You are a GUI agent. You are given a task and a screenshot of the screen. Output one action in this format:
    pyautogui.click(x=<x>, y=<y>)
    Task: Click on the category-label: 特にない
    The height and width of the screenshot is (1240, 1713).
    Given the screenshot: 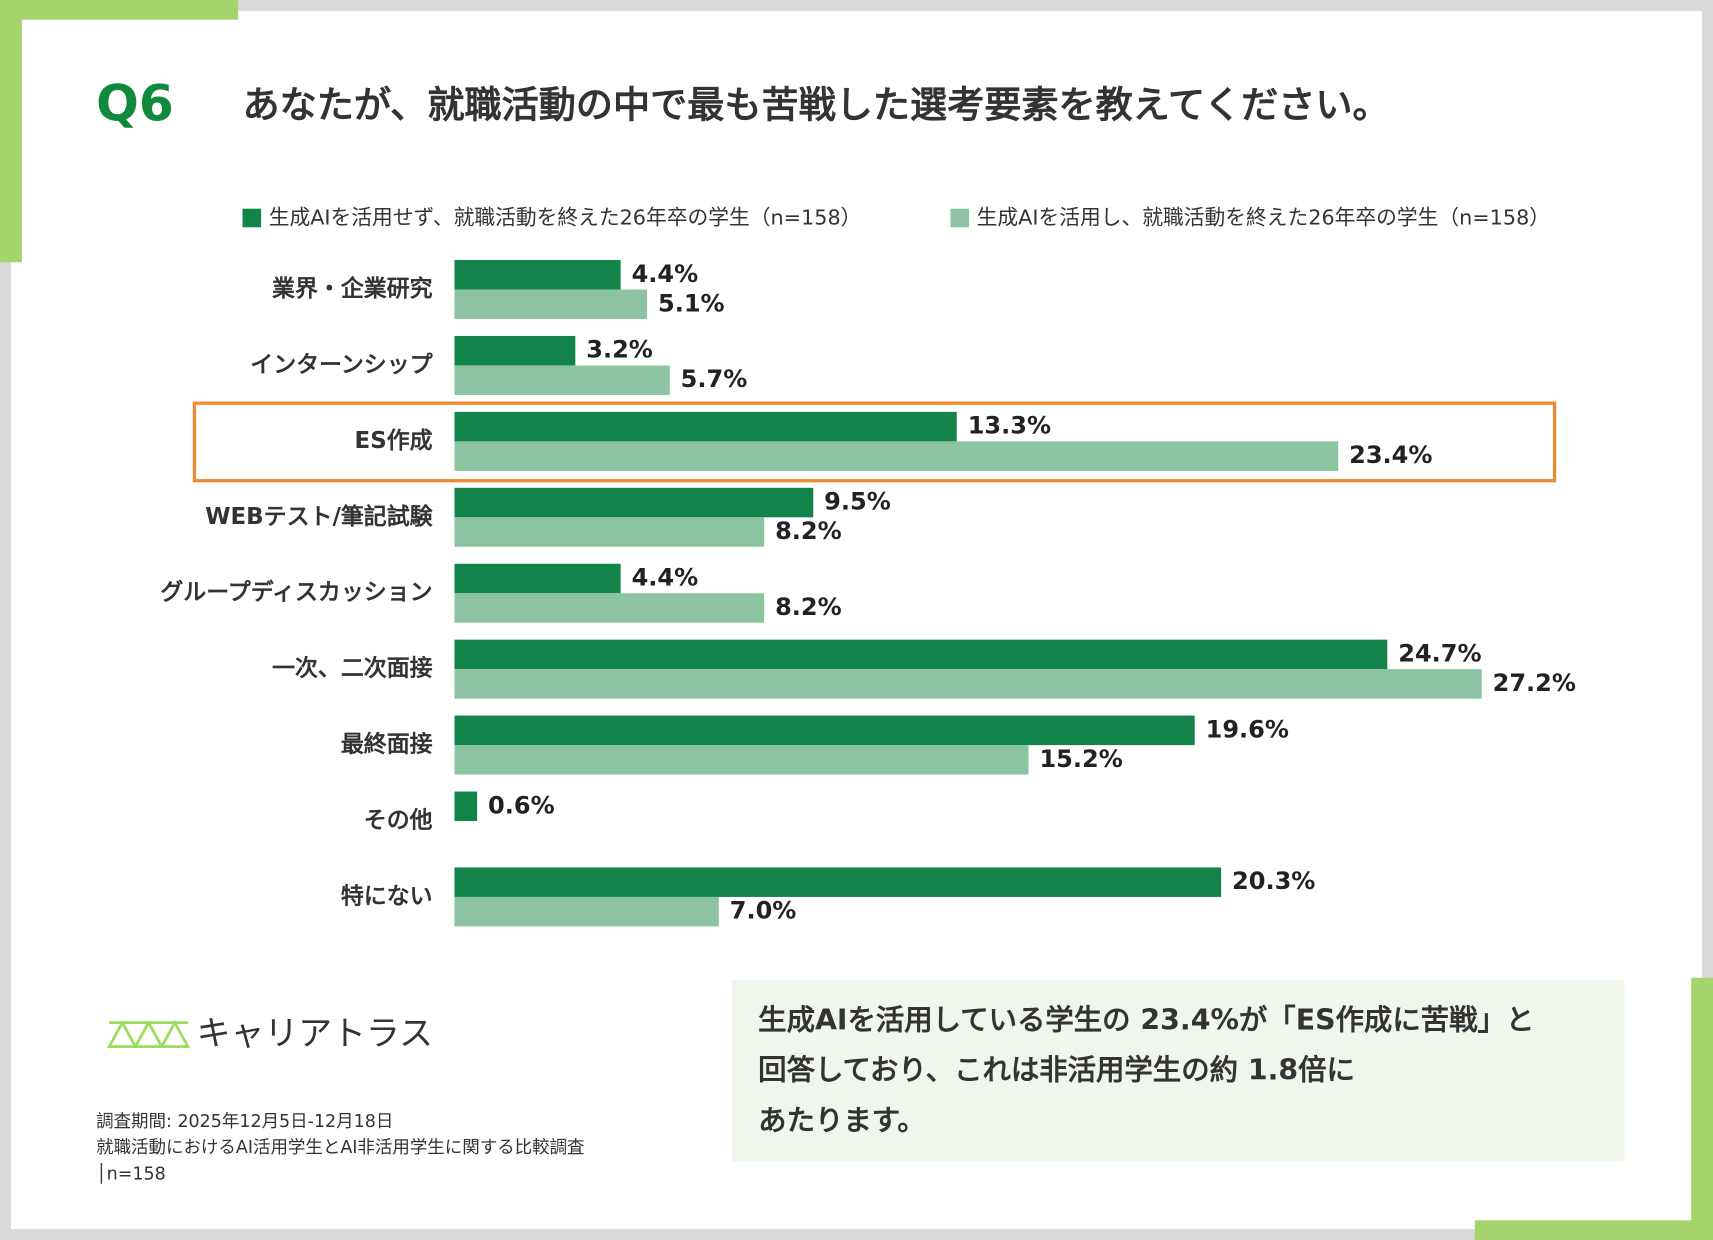 What is the action you would take?
    pyautogui.click(x=387, y=896)
    